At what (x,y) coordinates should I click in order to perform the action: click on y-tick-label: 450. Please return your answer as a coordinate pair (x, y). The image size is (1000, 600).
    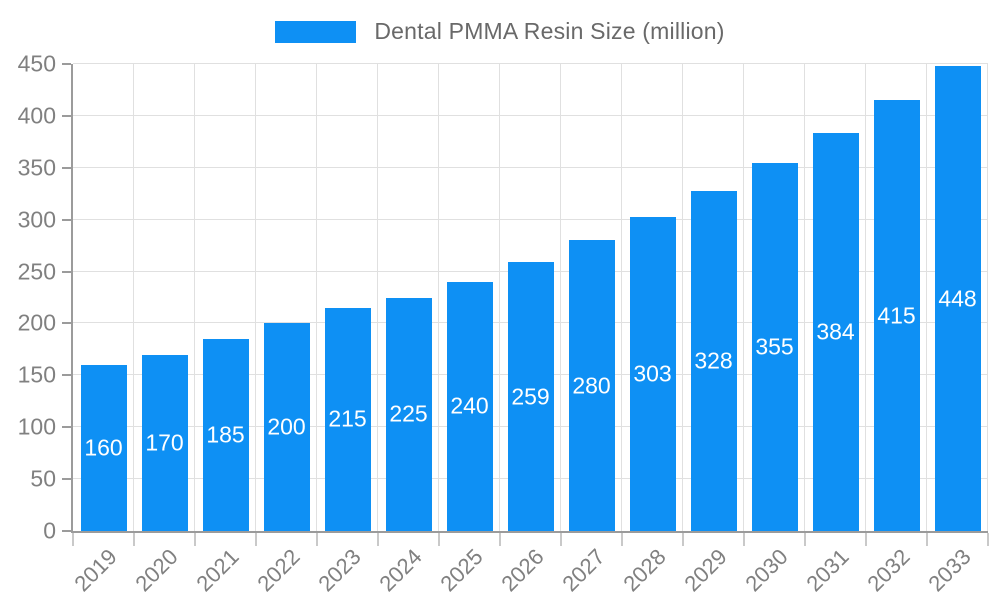
    Looking at the image, I should click on (36, 63).